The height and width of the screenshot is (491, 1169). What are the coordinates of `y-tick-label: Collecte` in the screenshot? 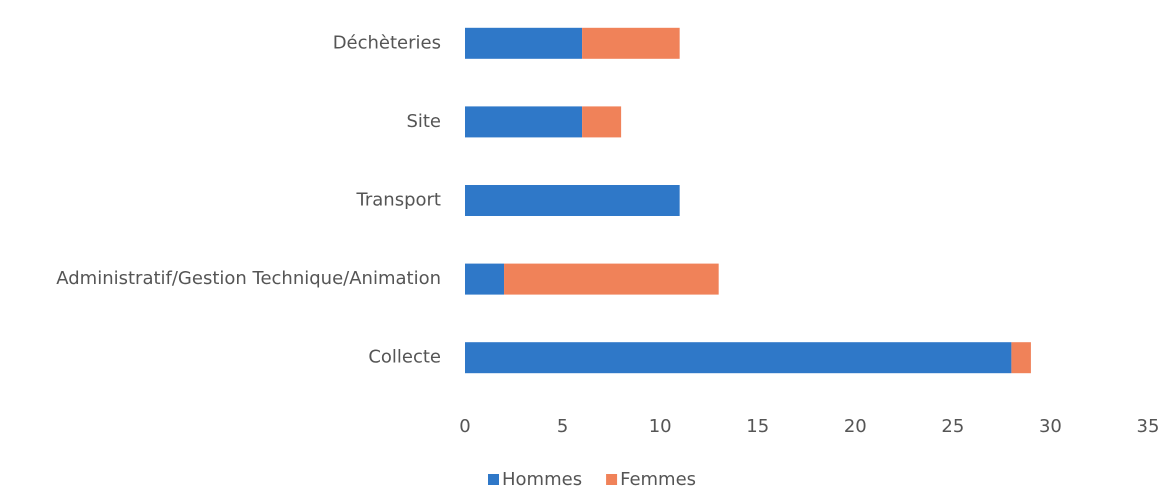 It's located at (404, 357).